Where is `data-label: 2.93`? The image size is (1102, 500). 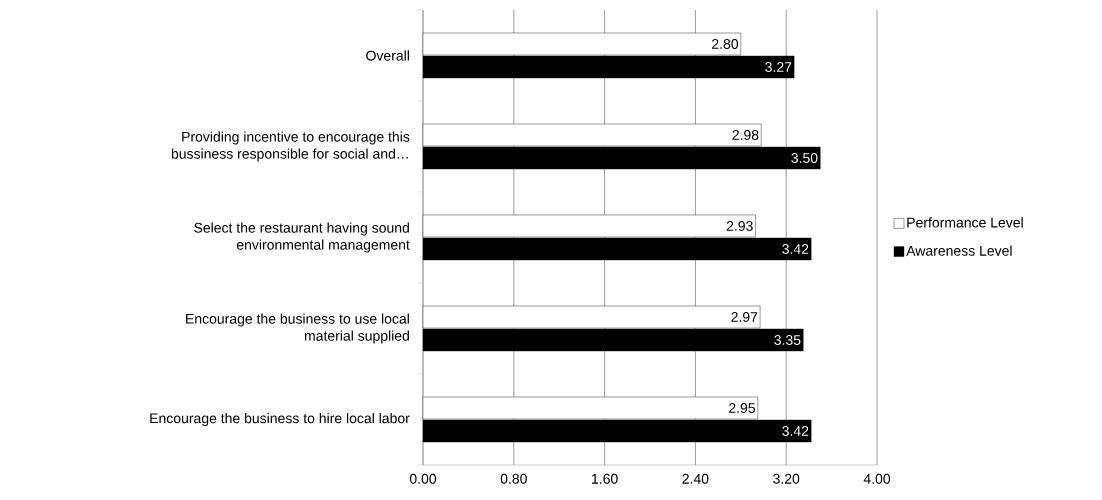
data-label: 2.93 is located at coordinates (739, 226).